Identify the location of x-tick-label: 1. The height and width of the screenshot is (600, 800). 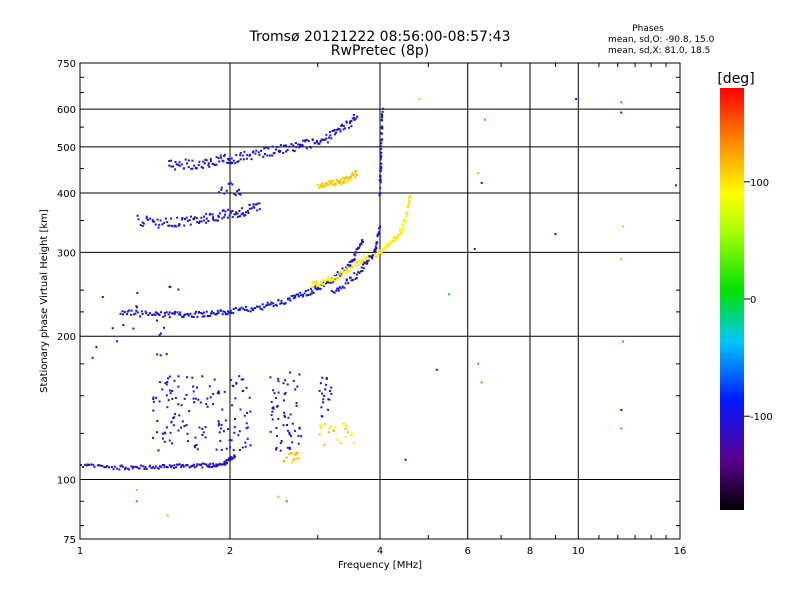
(80, 551).